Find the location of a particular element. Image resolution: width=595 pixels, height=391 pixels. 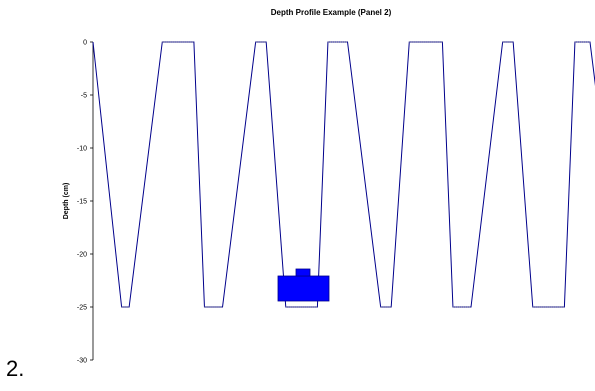

y-axis: 0 -5 -10 -15 -20 -25 -30 is located at coordinates (85, 202).